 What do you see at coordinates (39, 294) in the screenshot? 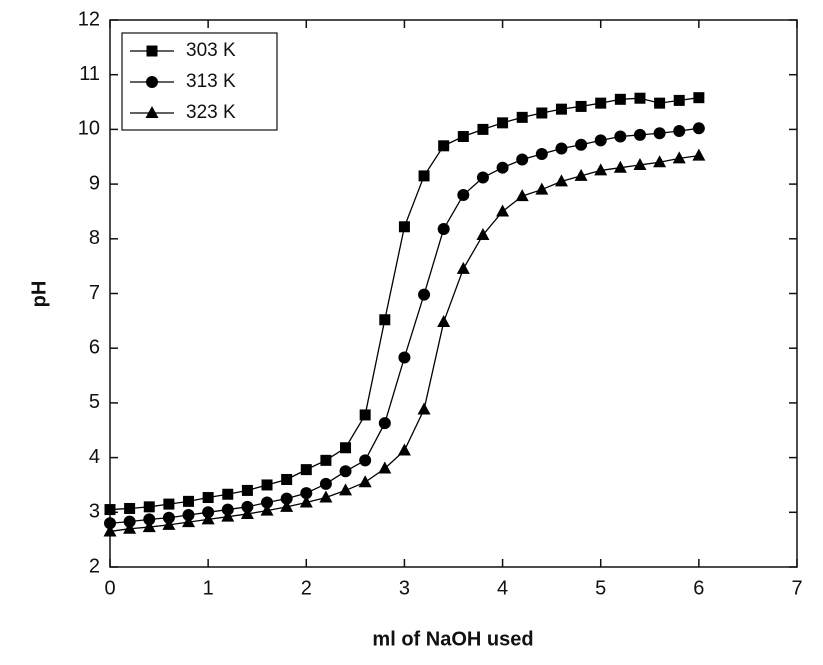
I see `y-axis-title: pH` at bounding box center [39, 294].